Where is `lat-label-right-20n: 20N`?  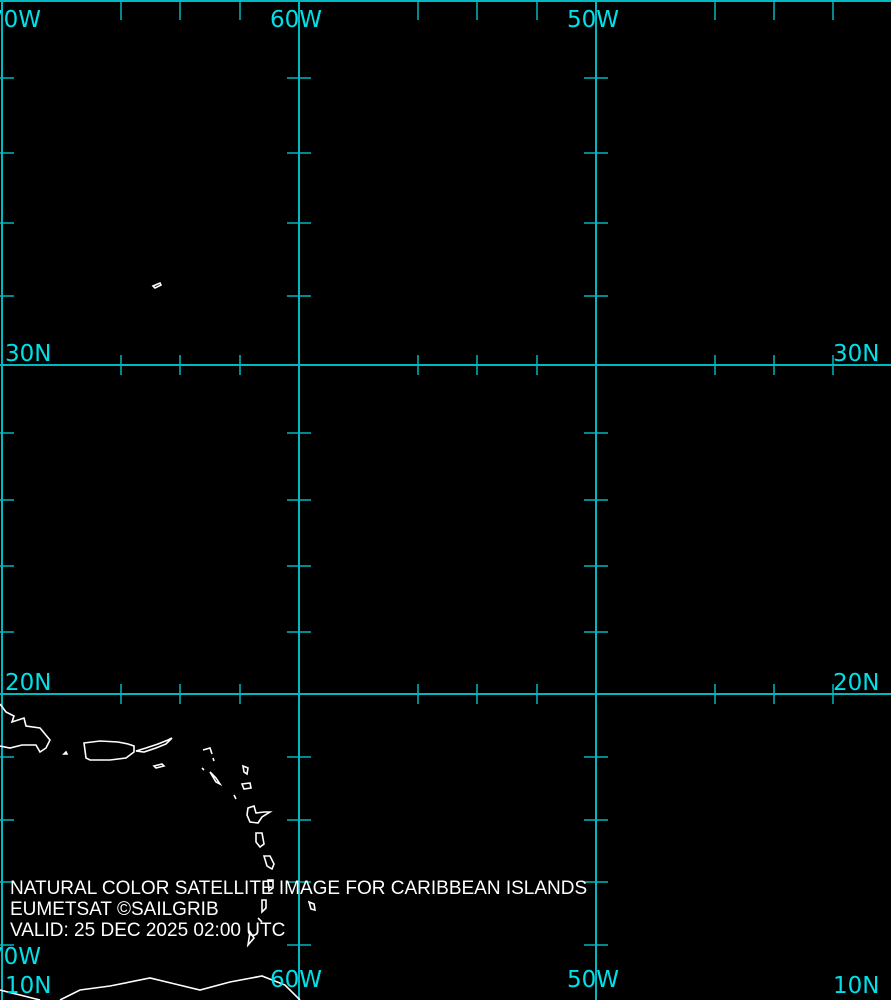
lat-label-right-20n: 20N is located at coordinates (856, 683).